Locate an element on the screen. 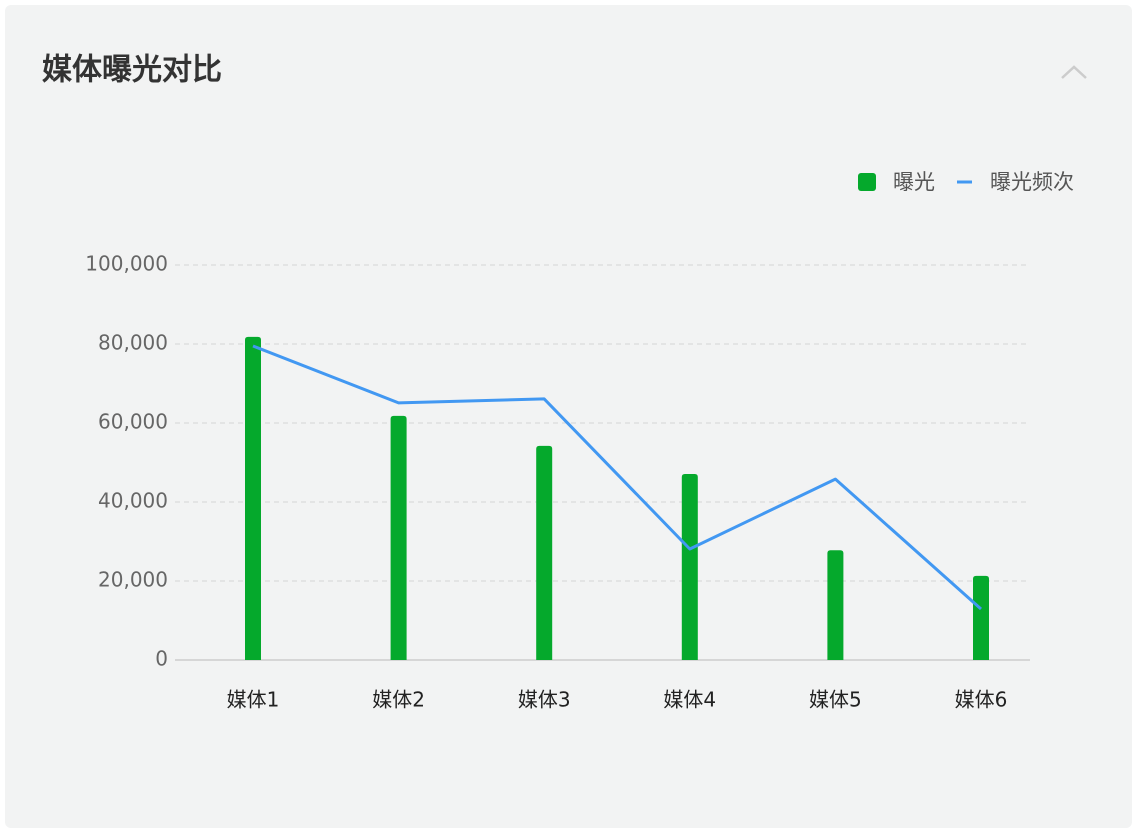  y-tick-label: 0 is located at coordinates (161, 659).